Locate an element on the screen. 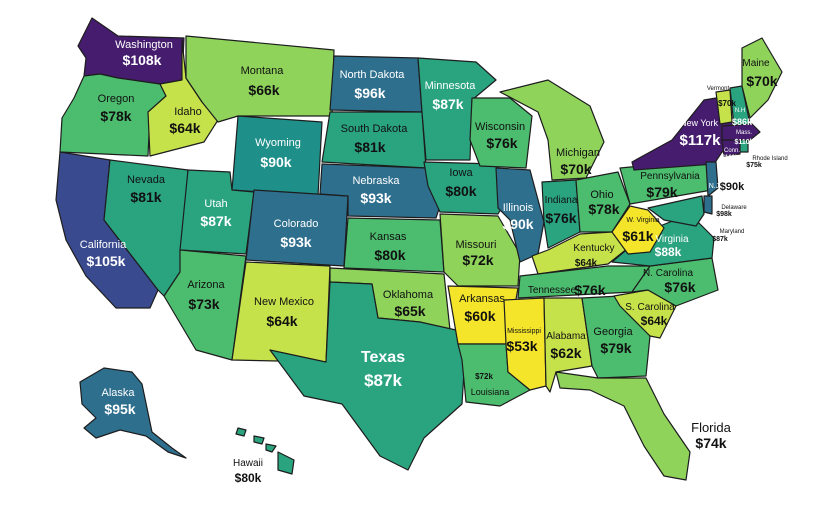  label-illinois-value: $90k is located at coordinates (517, 224).